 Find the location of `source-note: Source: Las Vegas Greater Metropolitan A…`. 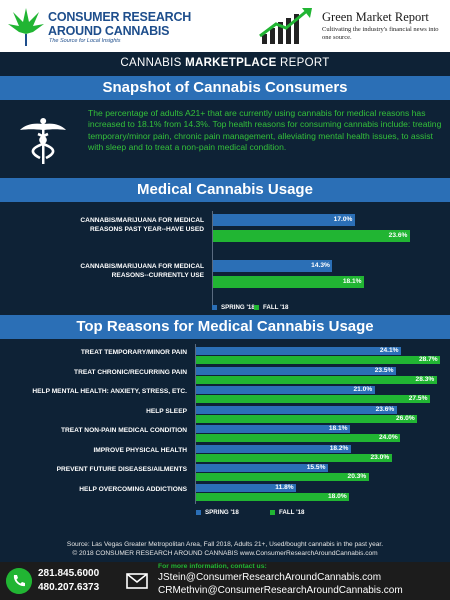

source-note: Source: Las Vegas Greater Metropolitan A… is located at coordinates (225, 549).